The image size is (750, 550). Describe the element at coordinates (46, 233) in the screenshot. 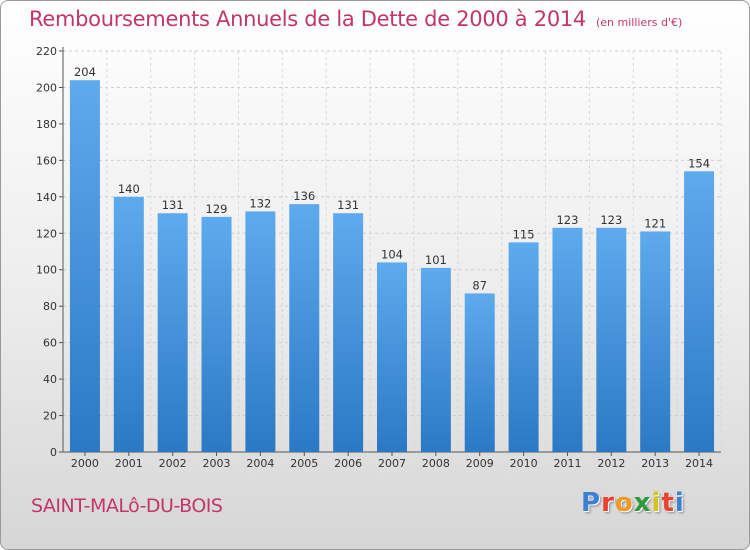

I see `y-tick-label: 120` at that location.